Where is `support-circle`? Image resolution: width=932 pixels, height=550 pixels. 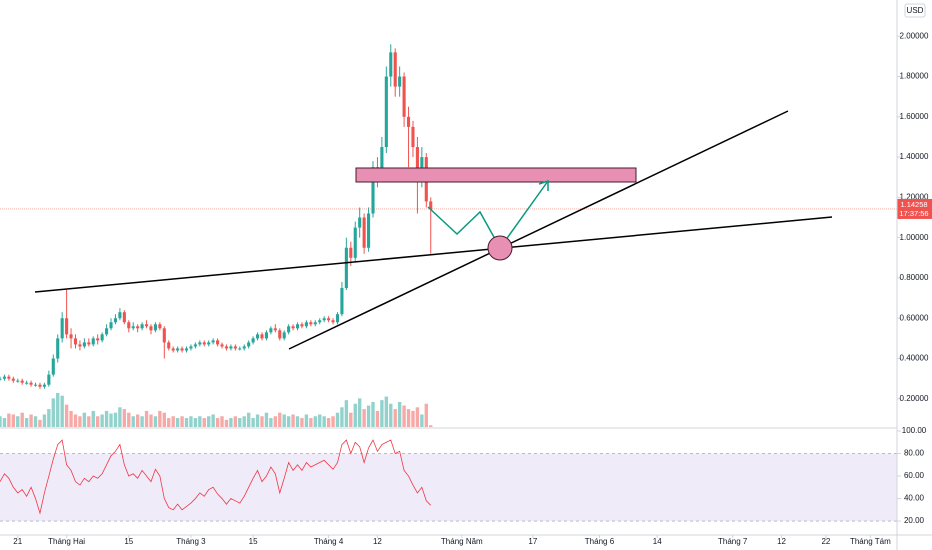 support-circle is located at coordinates (500, 248).